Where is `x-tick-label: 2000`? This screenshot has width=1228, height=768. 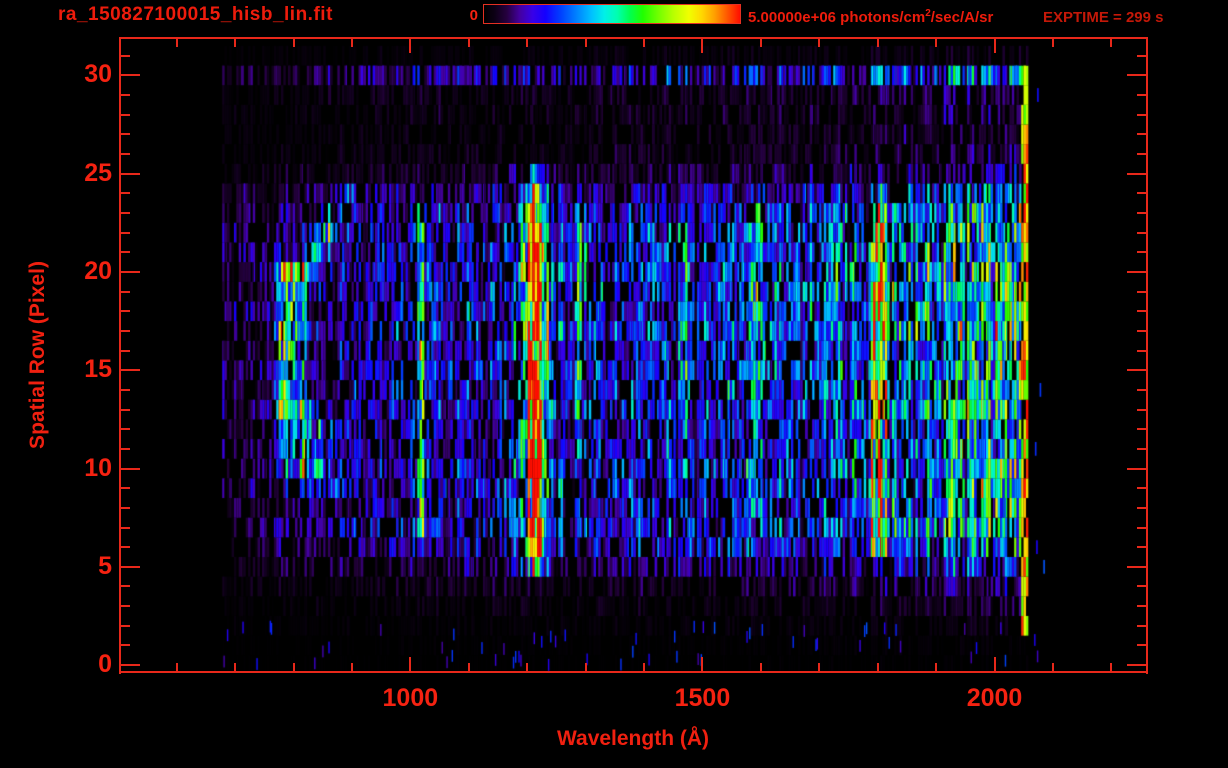
x-tick-label: 2000 is located at coordinates (994, 698).